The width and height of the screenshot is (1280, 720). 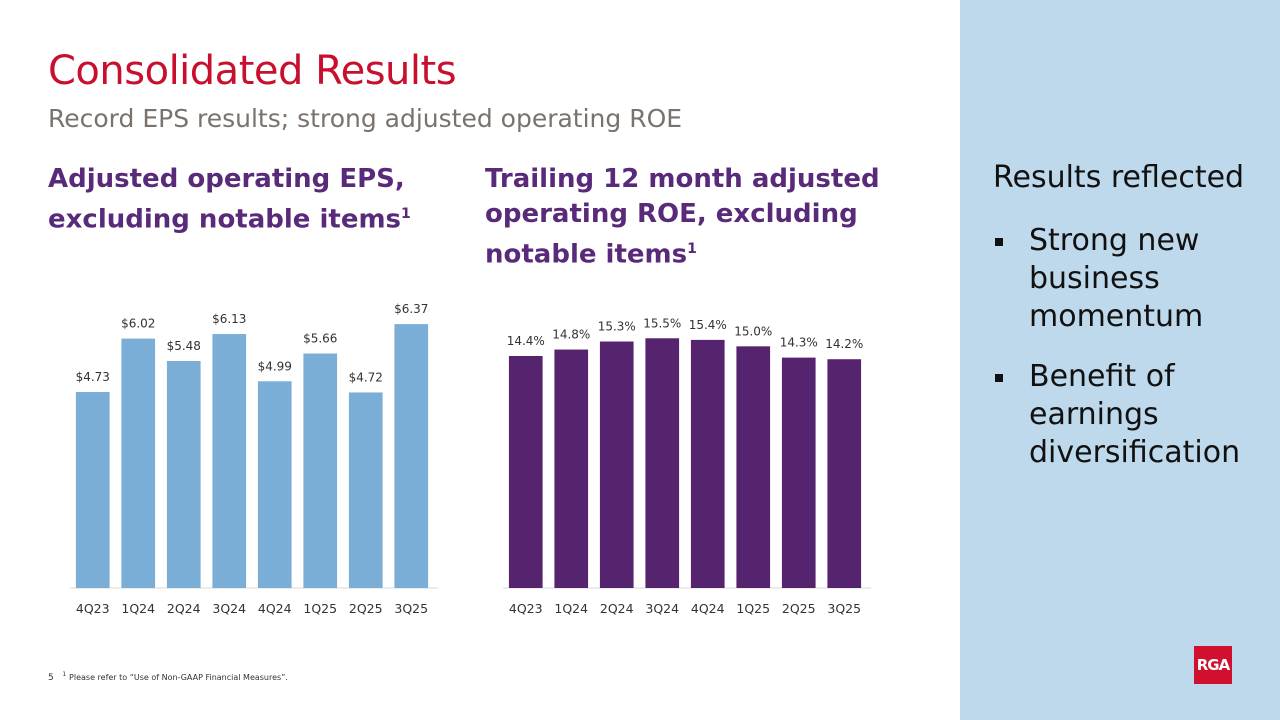 What do you see at coordinates (844, 344) in the screenshot?
I see `value-label: 14.2%` at bounding box center [844, 344].